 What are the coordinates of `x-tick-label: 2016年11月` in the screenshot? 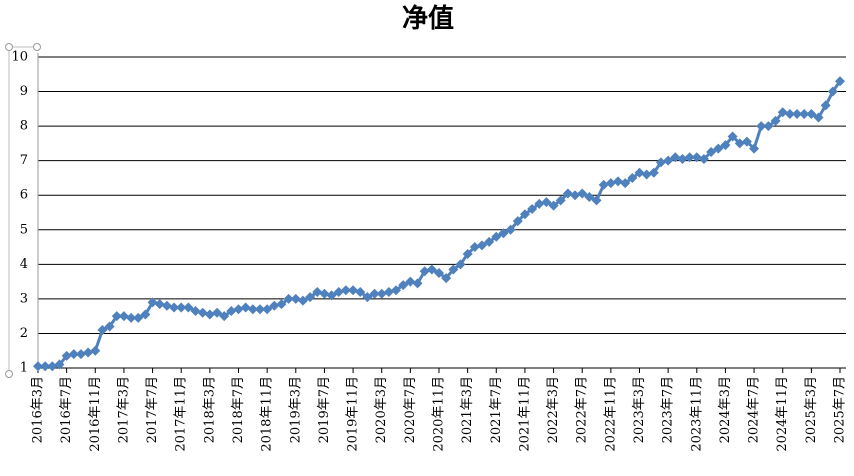 It's located at (95, 414).